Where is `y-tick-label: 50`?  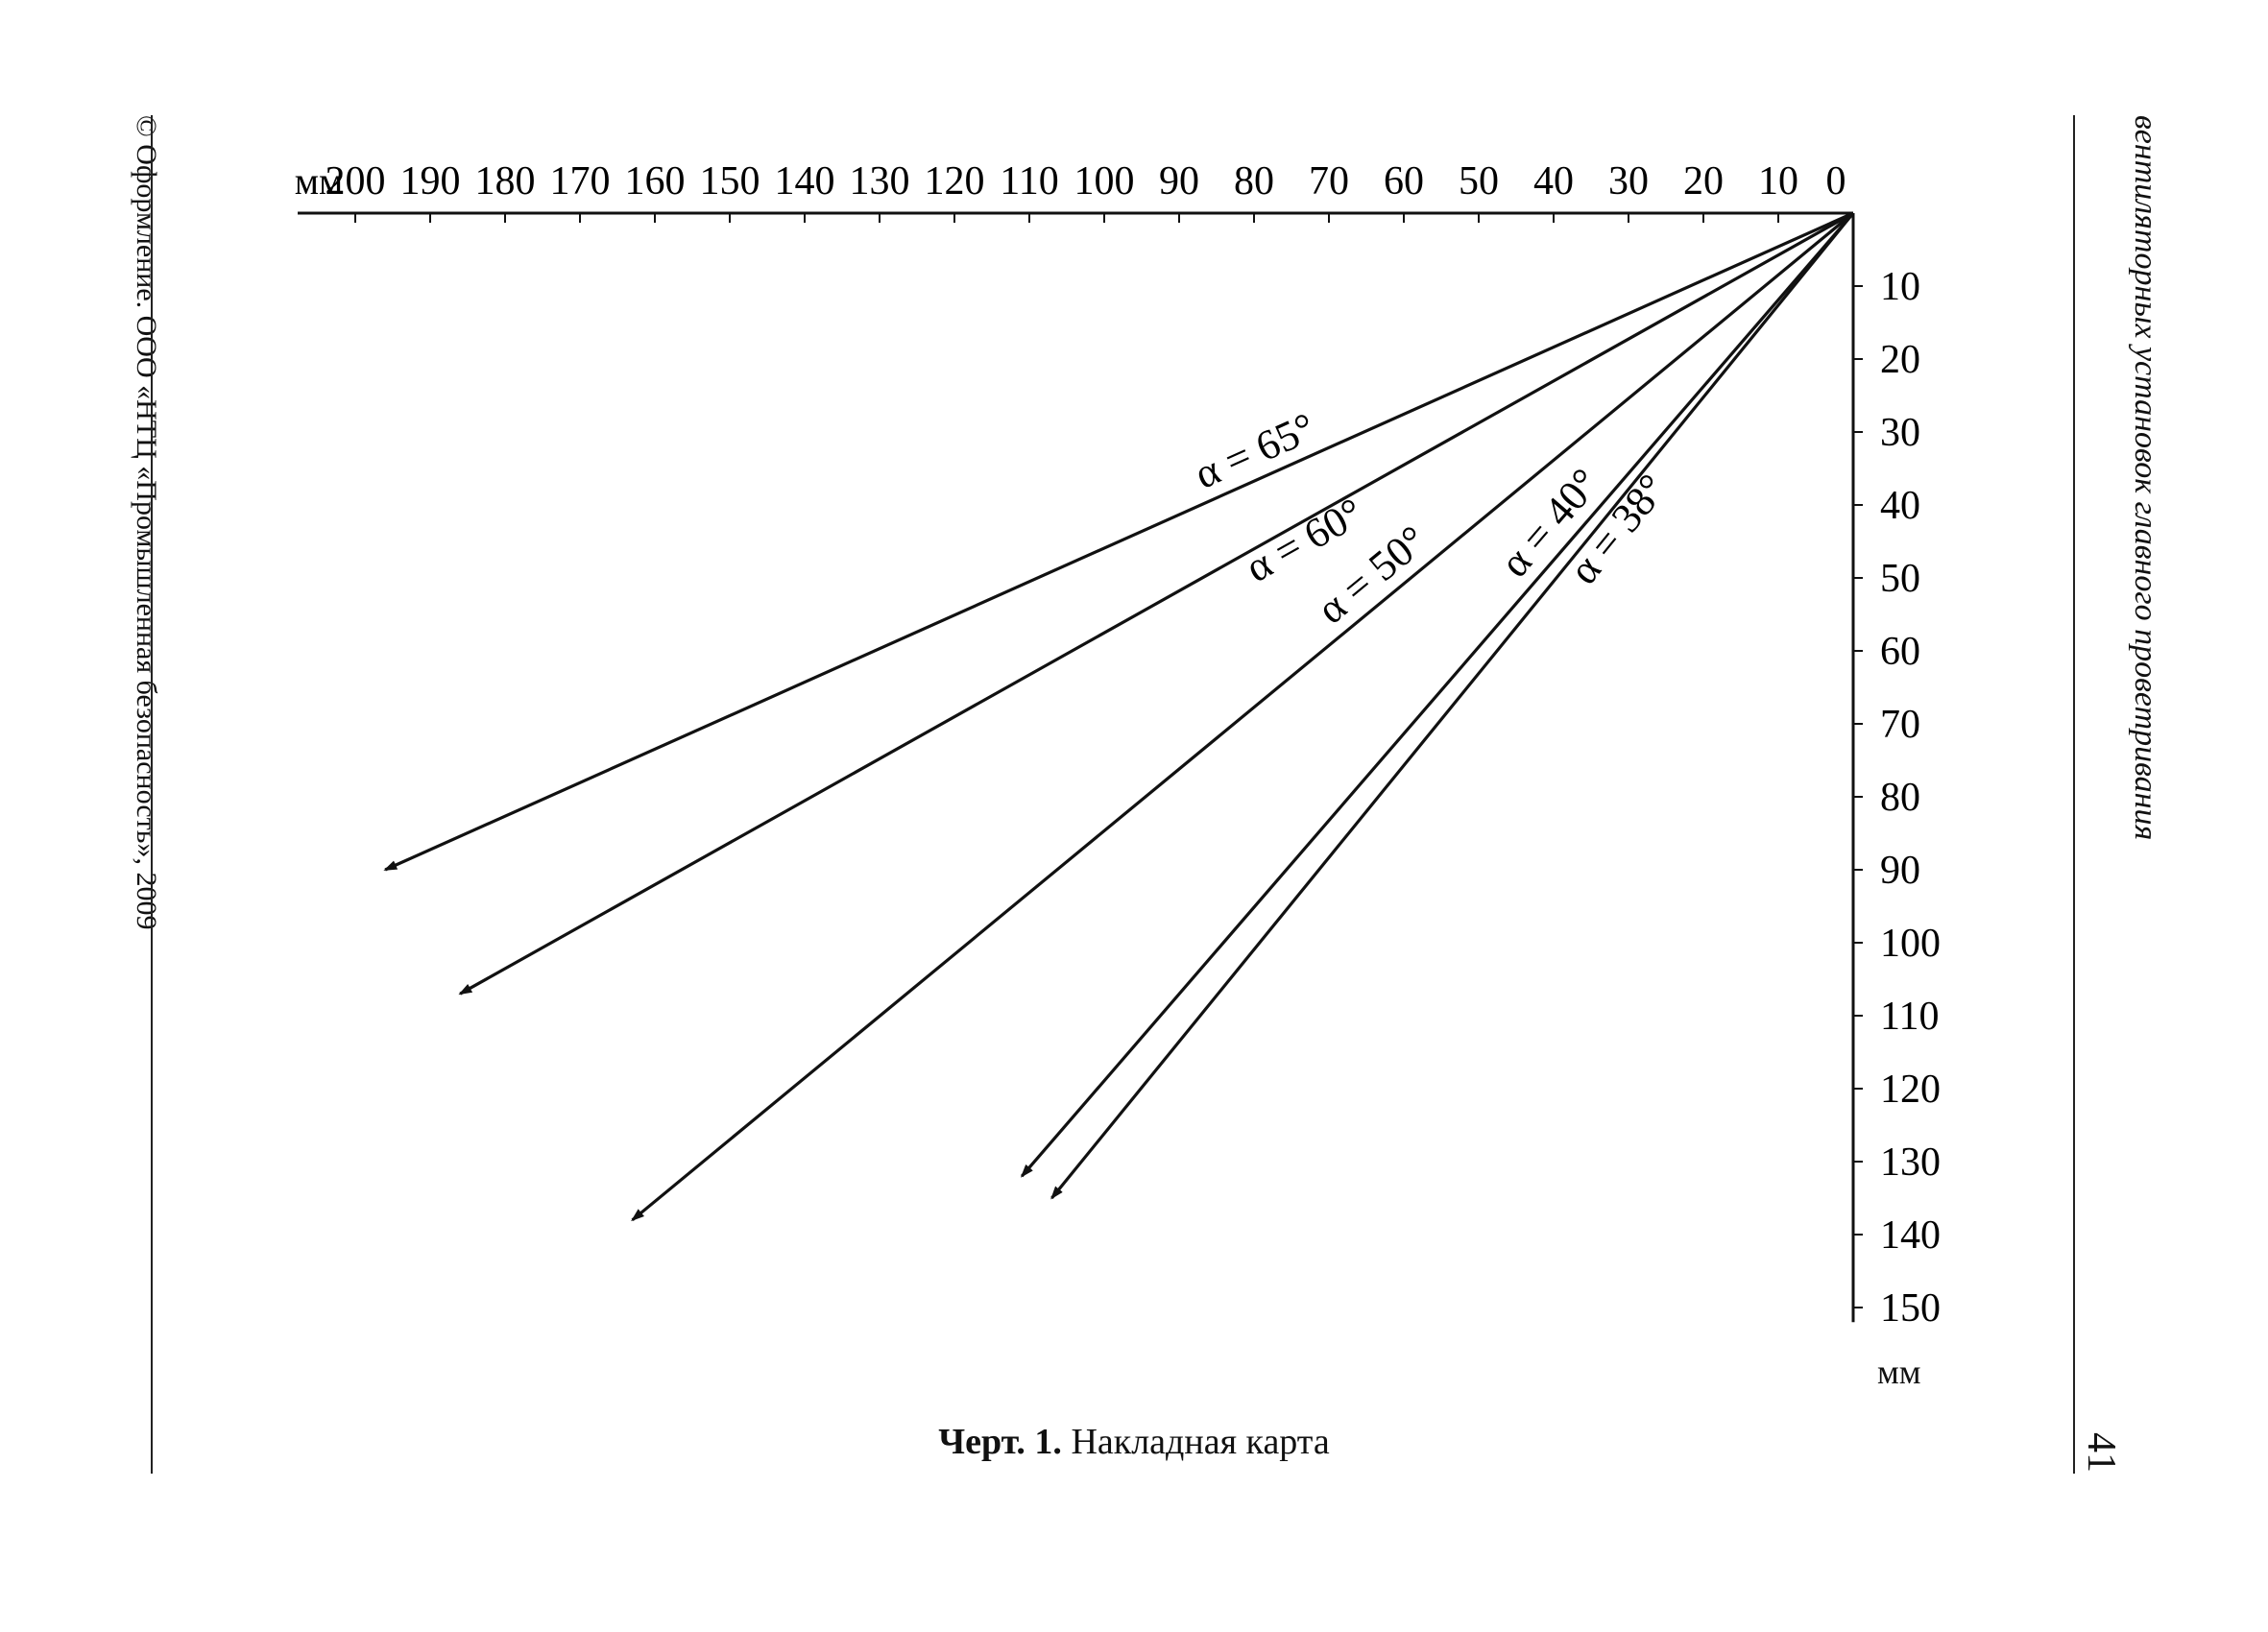
y-tick-label: 50 is located at coordinates (1900, 579).